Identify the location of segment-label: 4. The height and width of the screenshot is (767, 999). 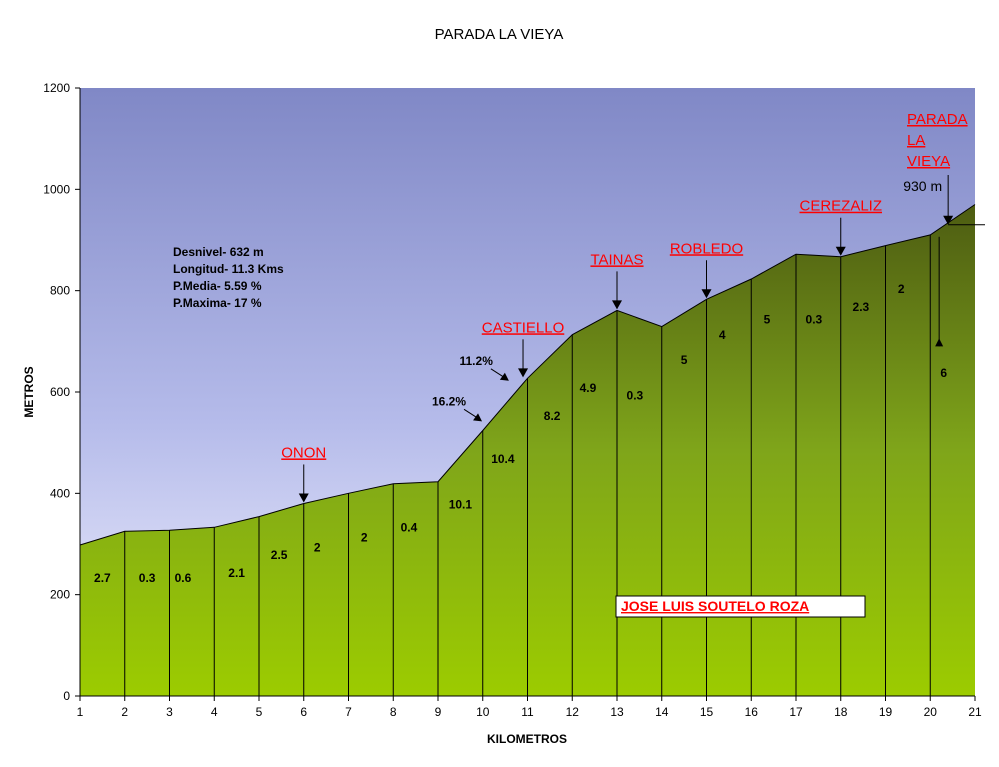
(722, 335).